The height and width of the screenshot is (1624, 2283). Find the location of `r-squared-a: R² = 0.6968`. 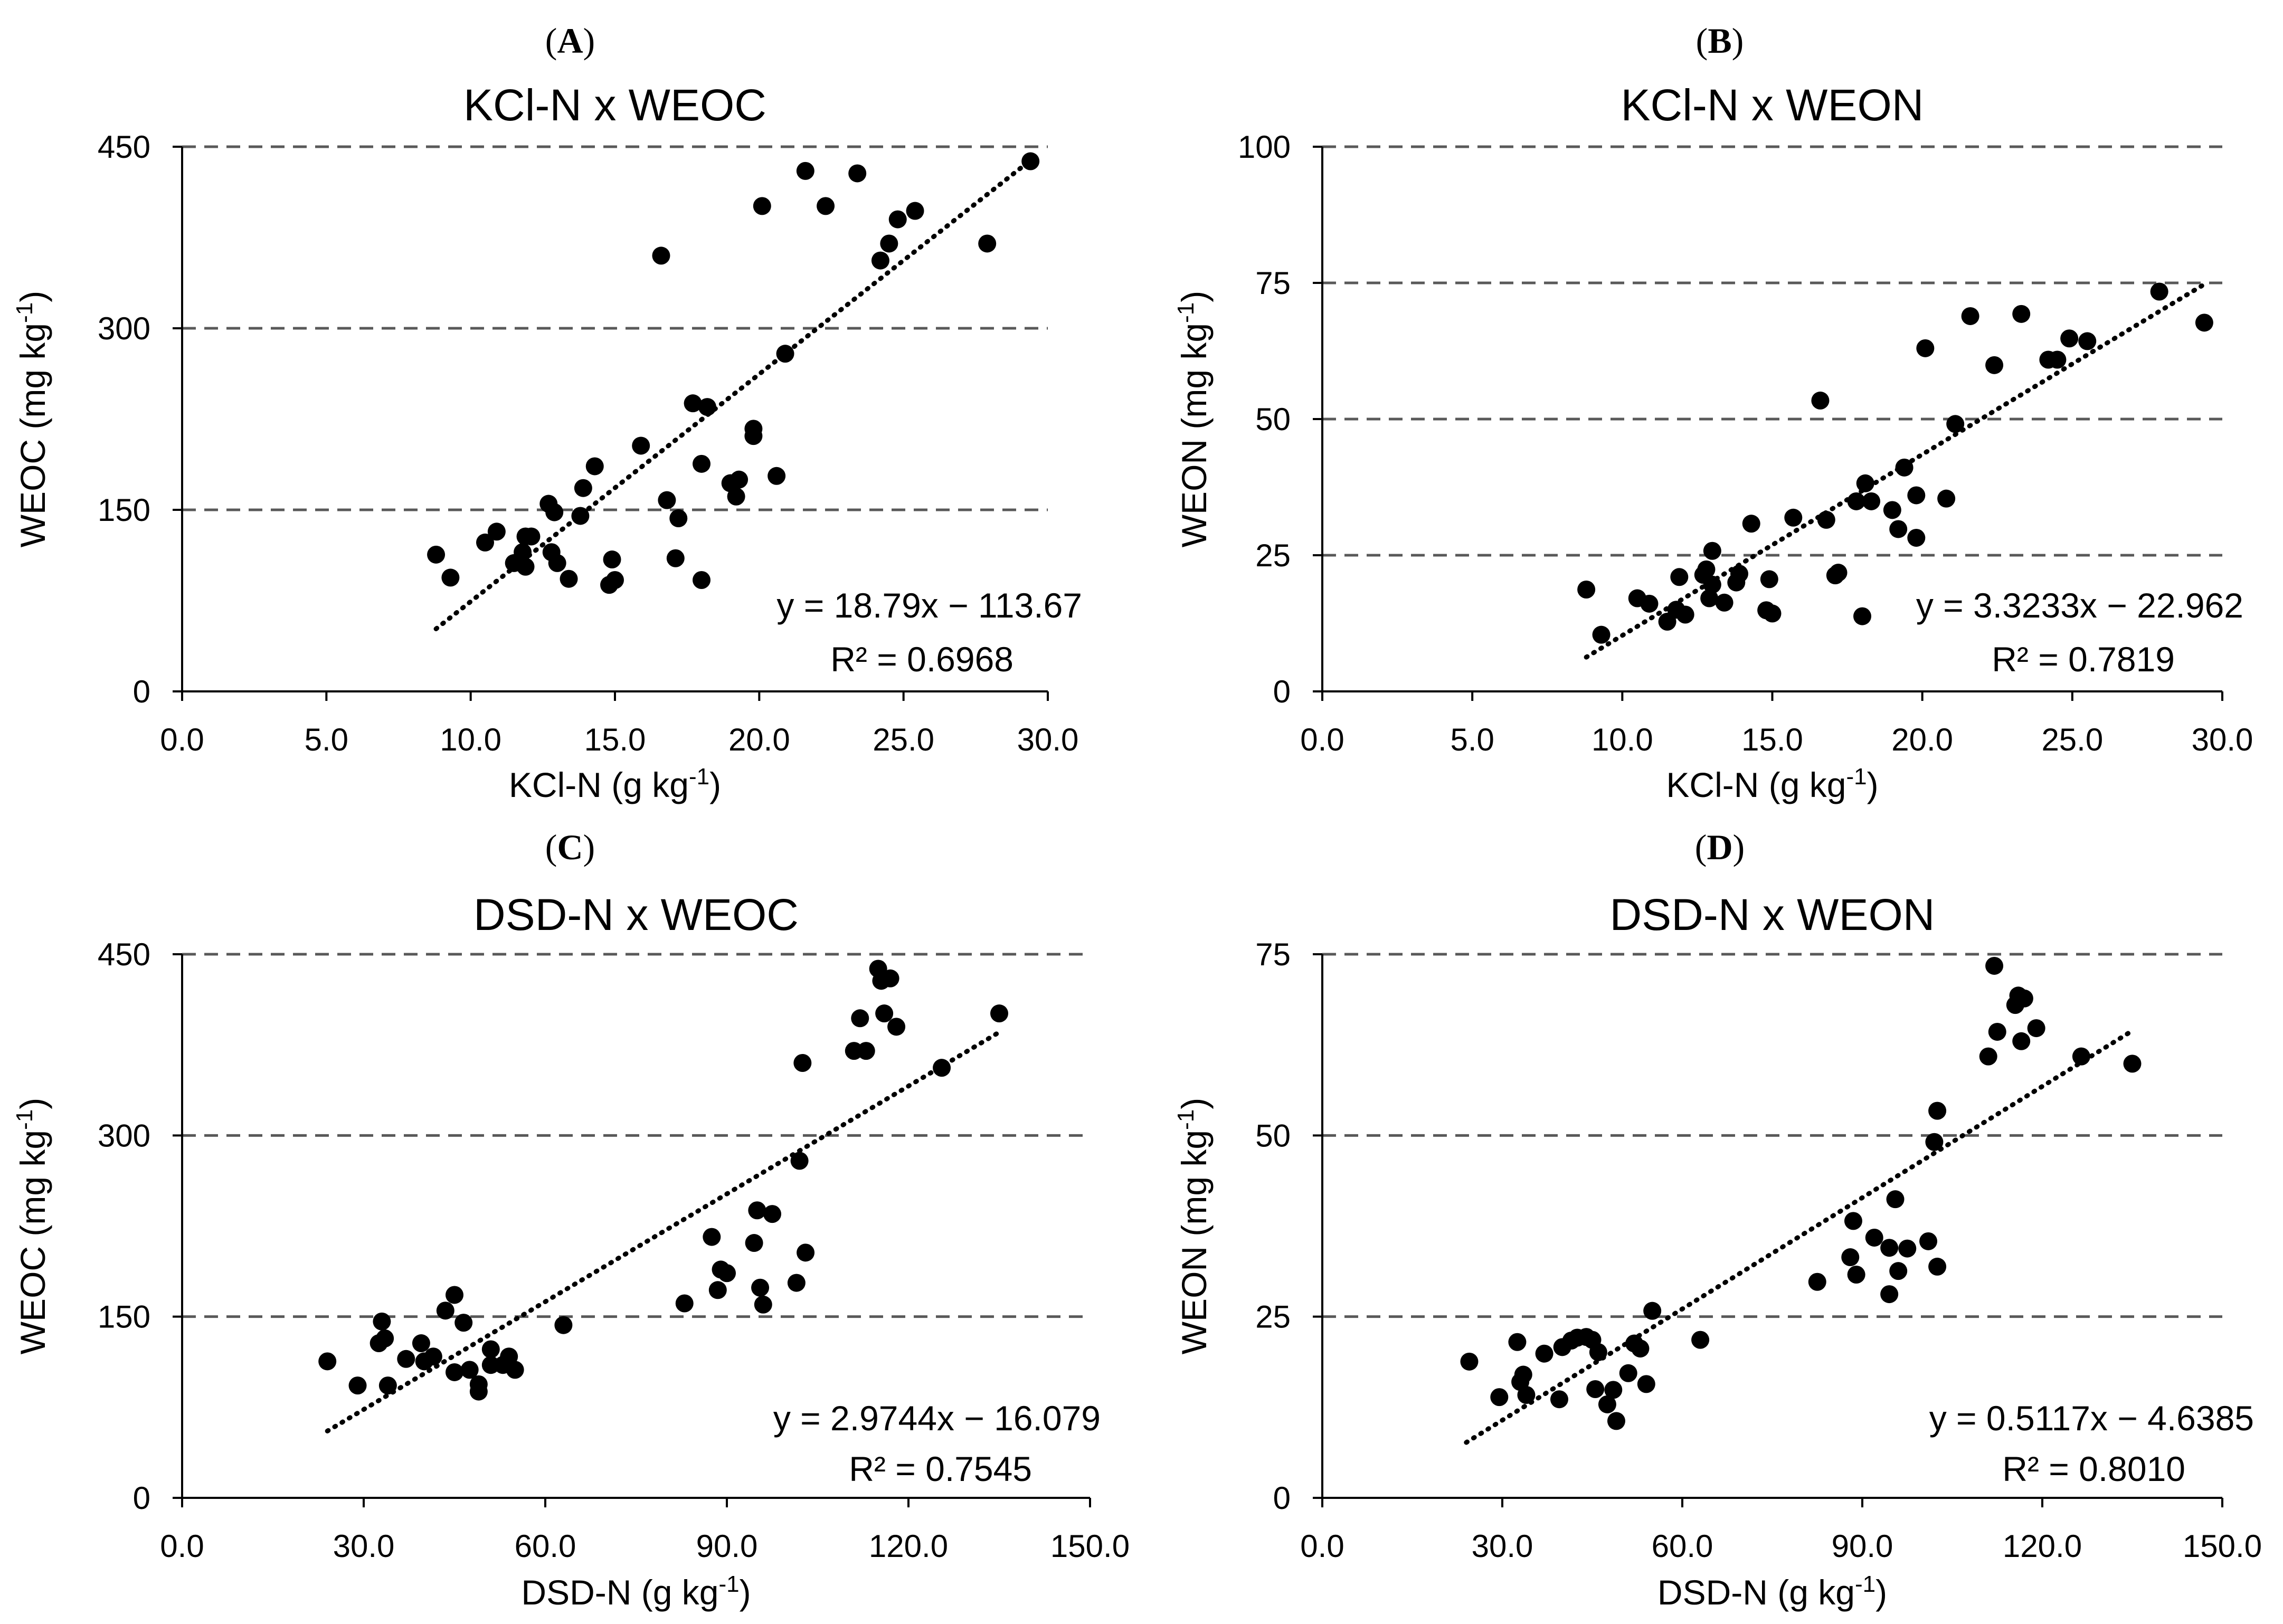

r-squared-a: R² = 0.6968 is located at coordinates (921, 659).